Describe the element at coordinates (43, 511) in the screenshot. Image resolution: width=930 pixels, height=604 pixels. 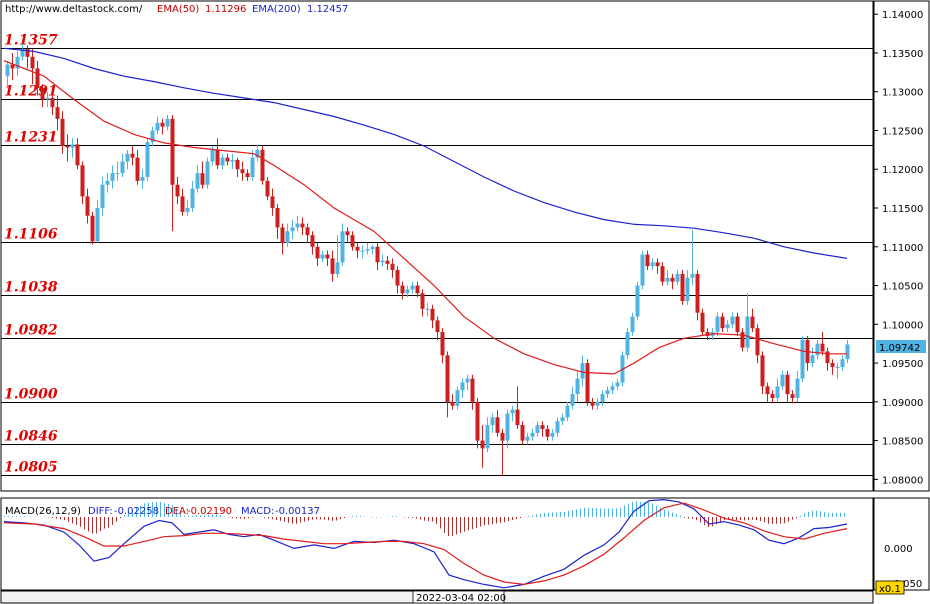
I see `macd-label: MACD(26,12,9)` at that location.